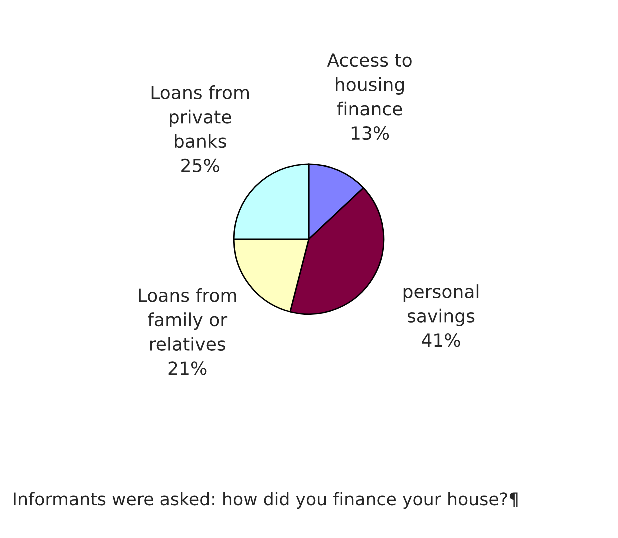 Image resolution: width=618 pixels, height=538 pixels. Describe the element at coordinates (441, 341) in the screenshot. I see `data-label: 41%` at that location.